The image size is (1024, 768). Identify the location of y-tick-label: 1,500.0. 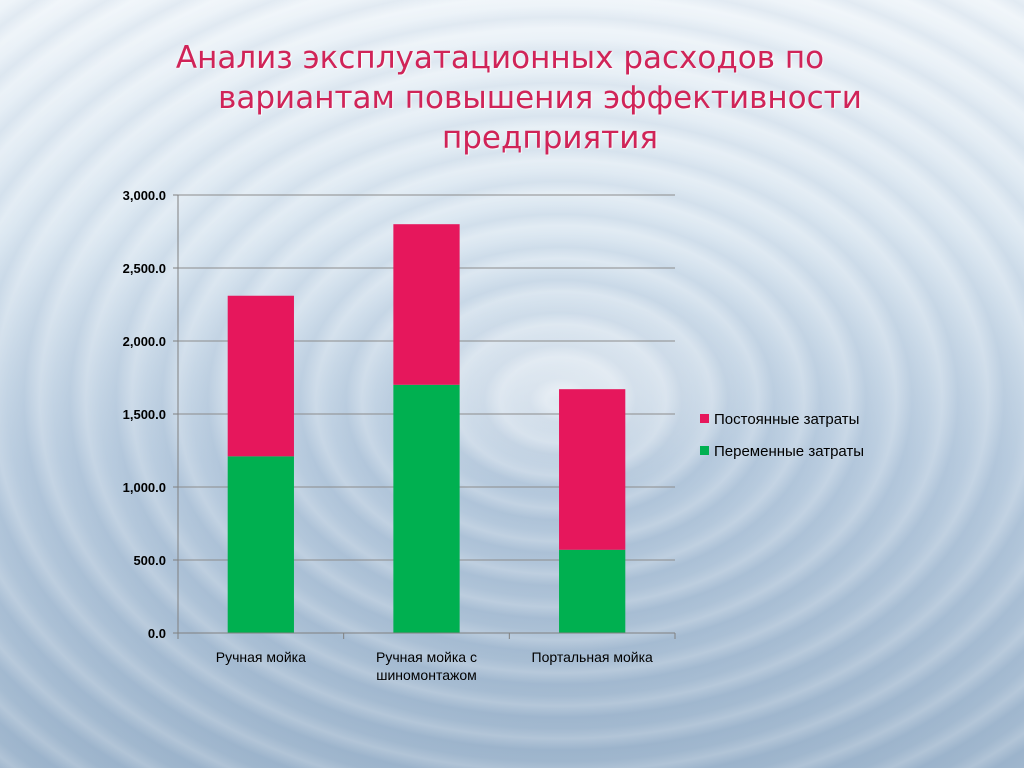
(144, 414).